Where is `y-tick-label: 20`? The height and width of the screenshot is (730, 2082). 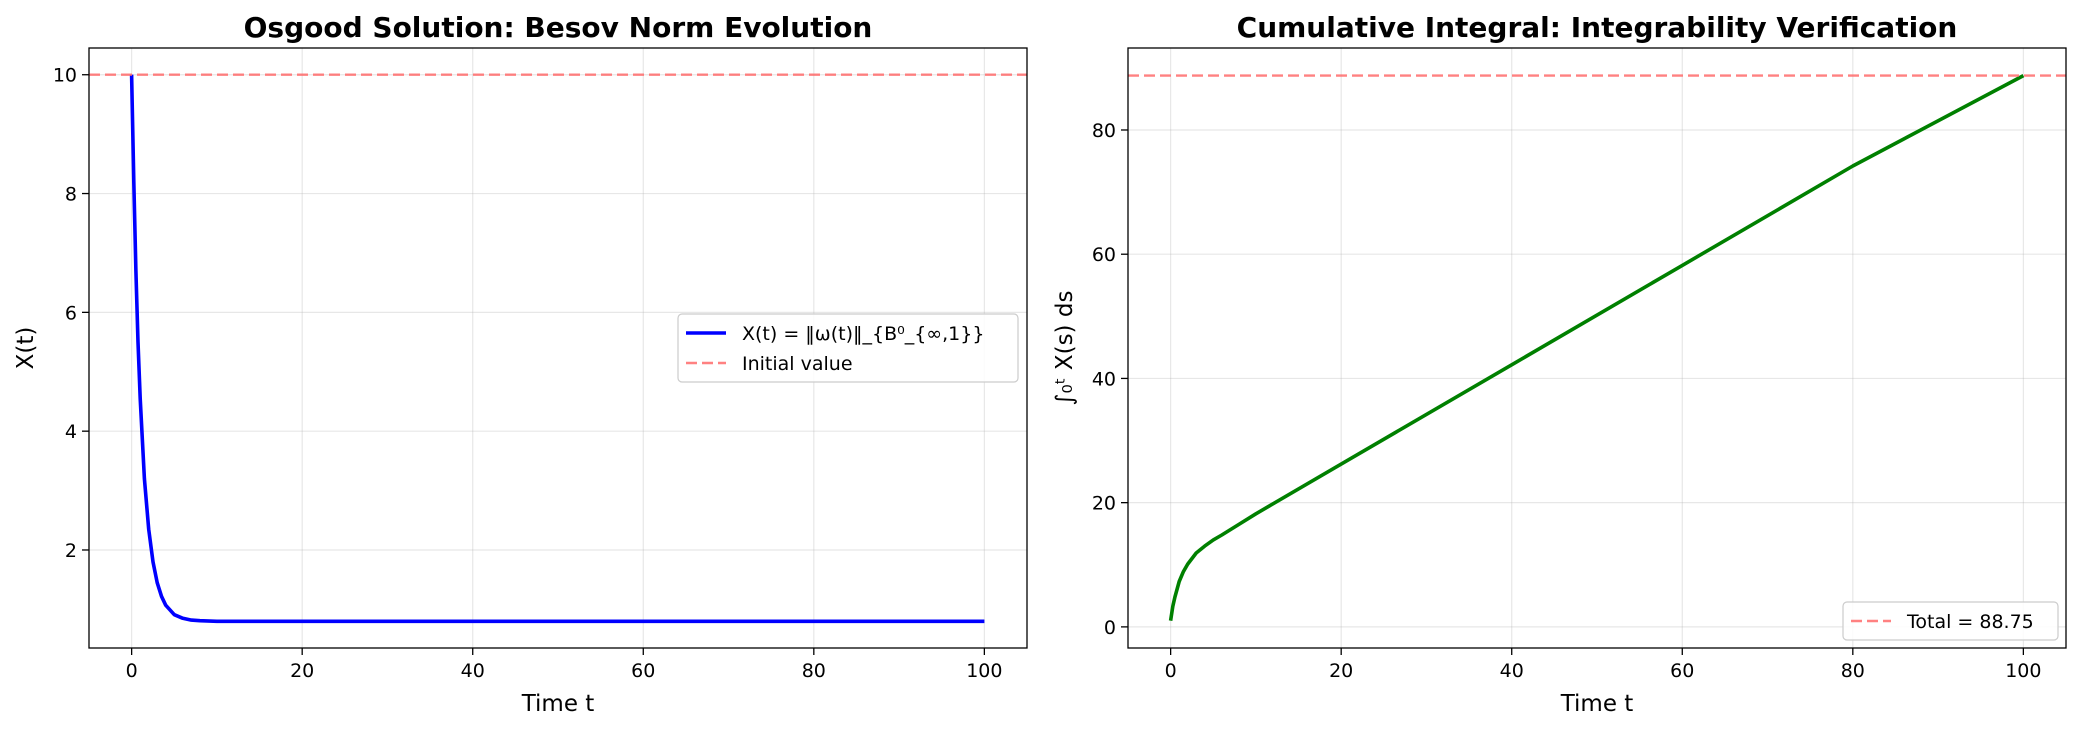 y-tick-label: 20 is located at coordinates (1104, 504).